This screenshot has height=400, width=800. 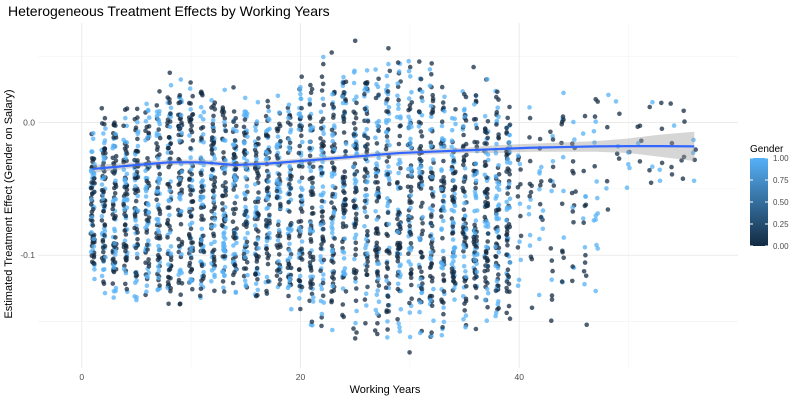 I want to click on legend-color-bar, so click(x=759, y=202).